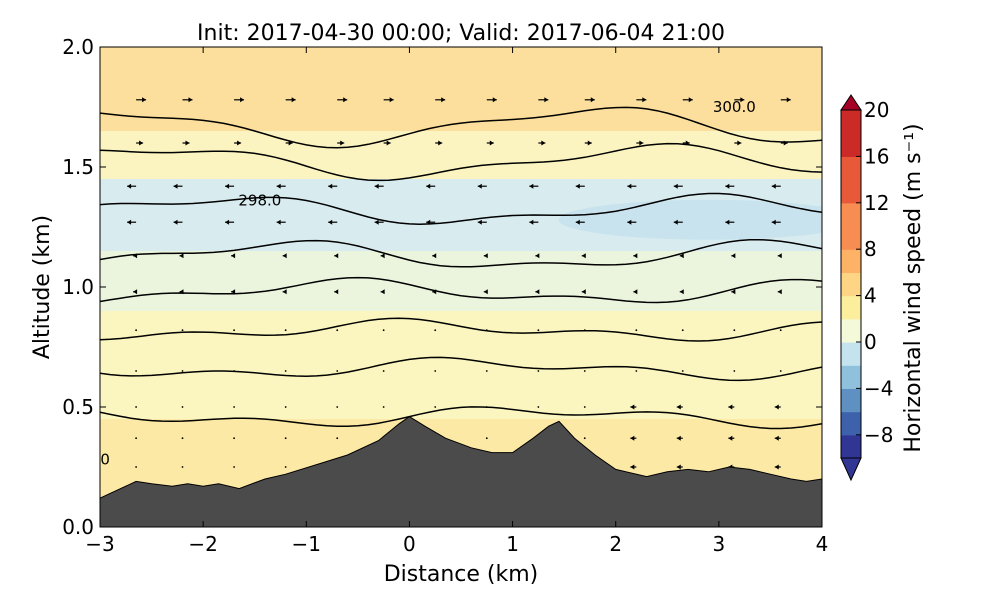  Describe the element at coordinates (870, 249) in the screenshot. I see `colorbar-tick-label: 8` at that location.